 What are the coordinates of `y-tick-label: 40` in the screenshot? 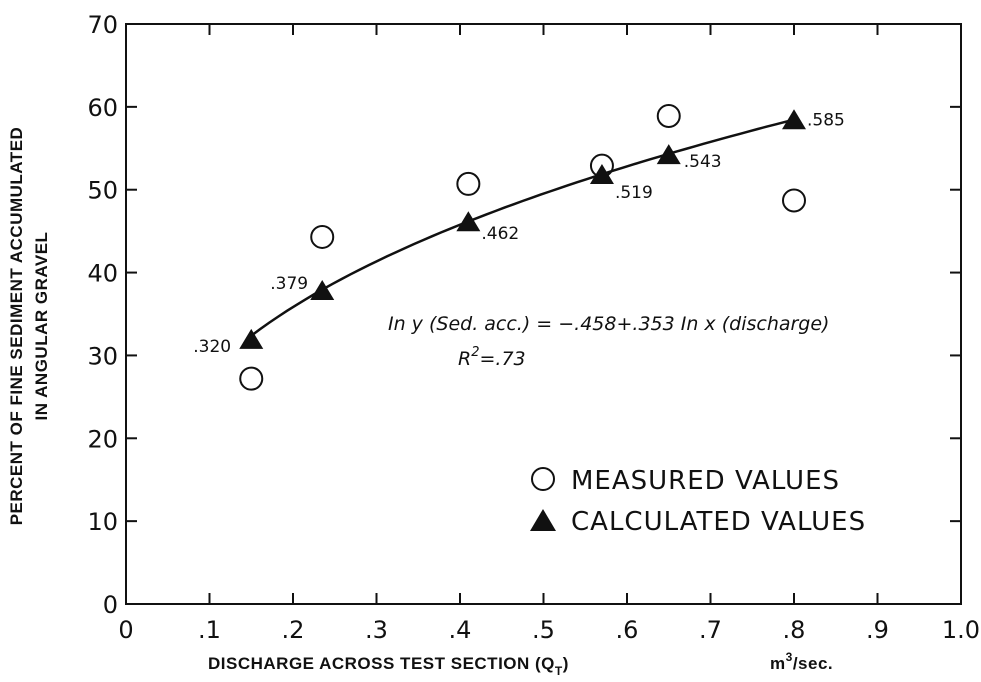 It's located at (102, 274).